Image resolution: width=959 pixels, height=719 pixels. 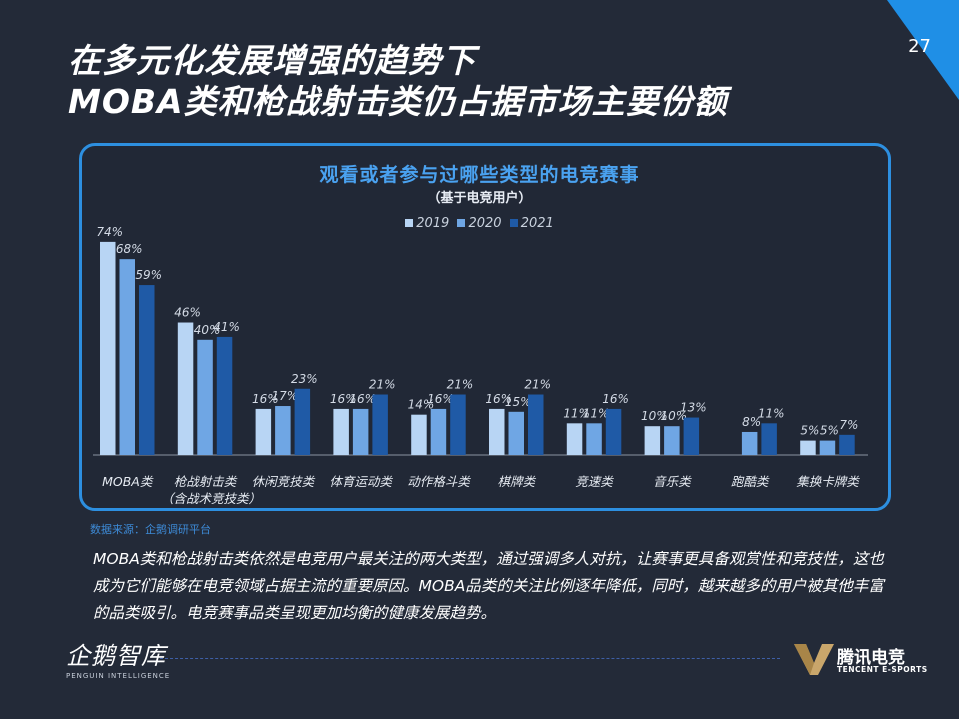 What do you see at coordinates (750, 481) in the screenshot?
I see `category-label-8: 跑酷类` at bounding box center [750, 481].